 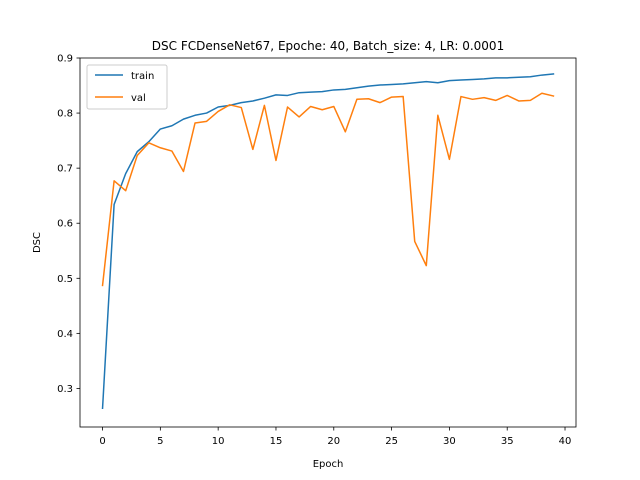 What do you see at coordinates (160, 441) in the screenshot?
I see `x-tick-label: 5` at bounding box center [160, 441].